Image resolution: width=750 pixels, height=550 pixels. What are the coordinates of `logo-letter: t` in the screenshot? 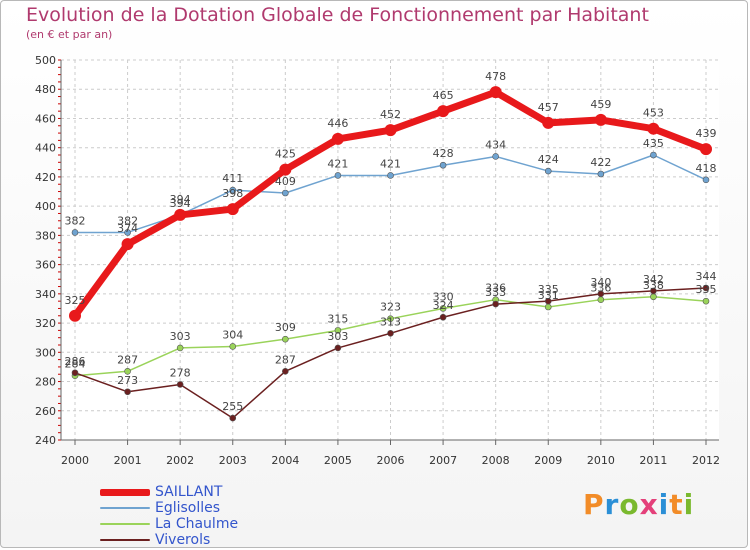 It's located at (676, 504).